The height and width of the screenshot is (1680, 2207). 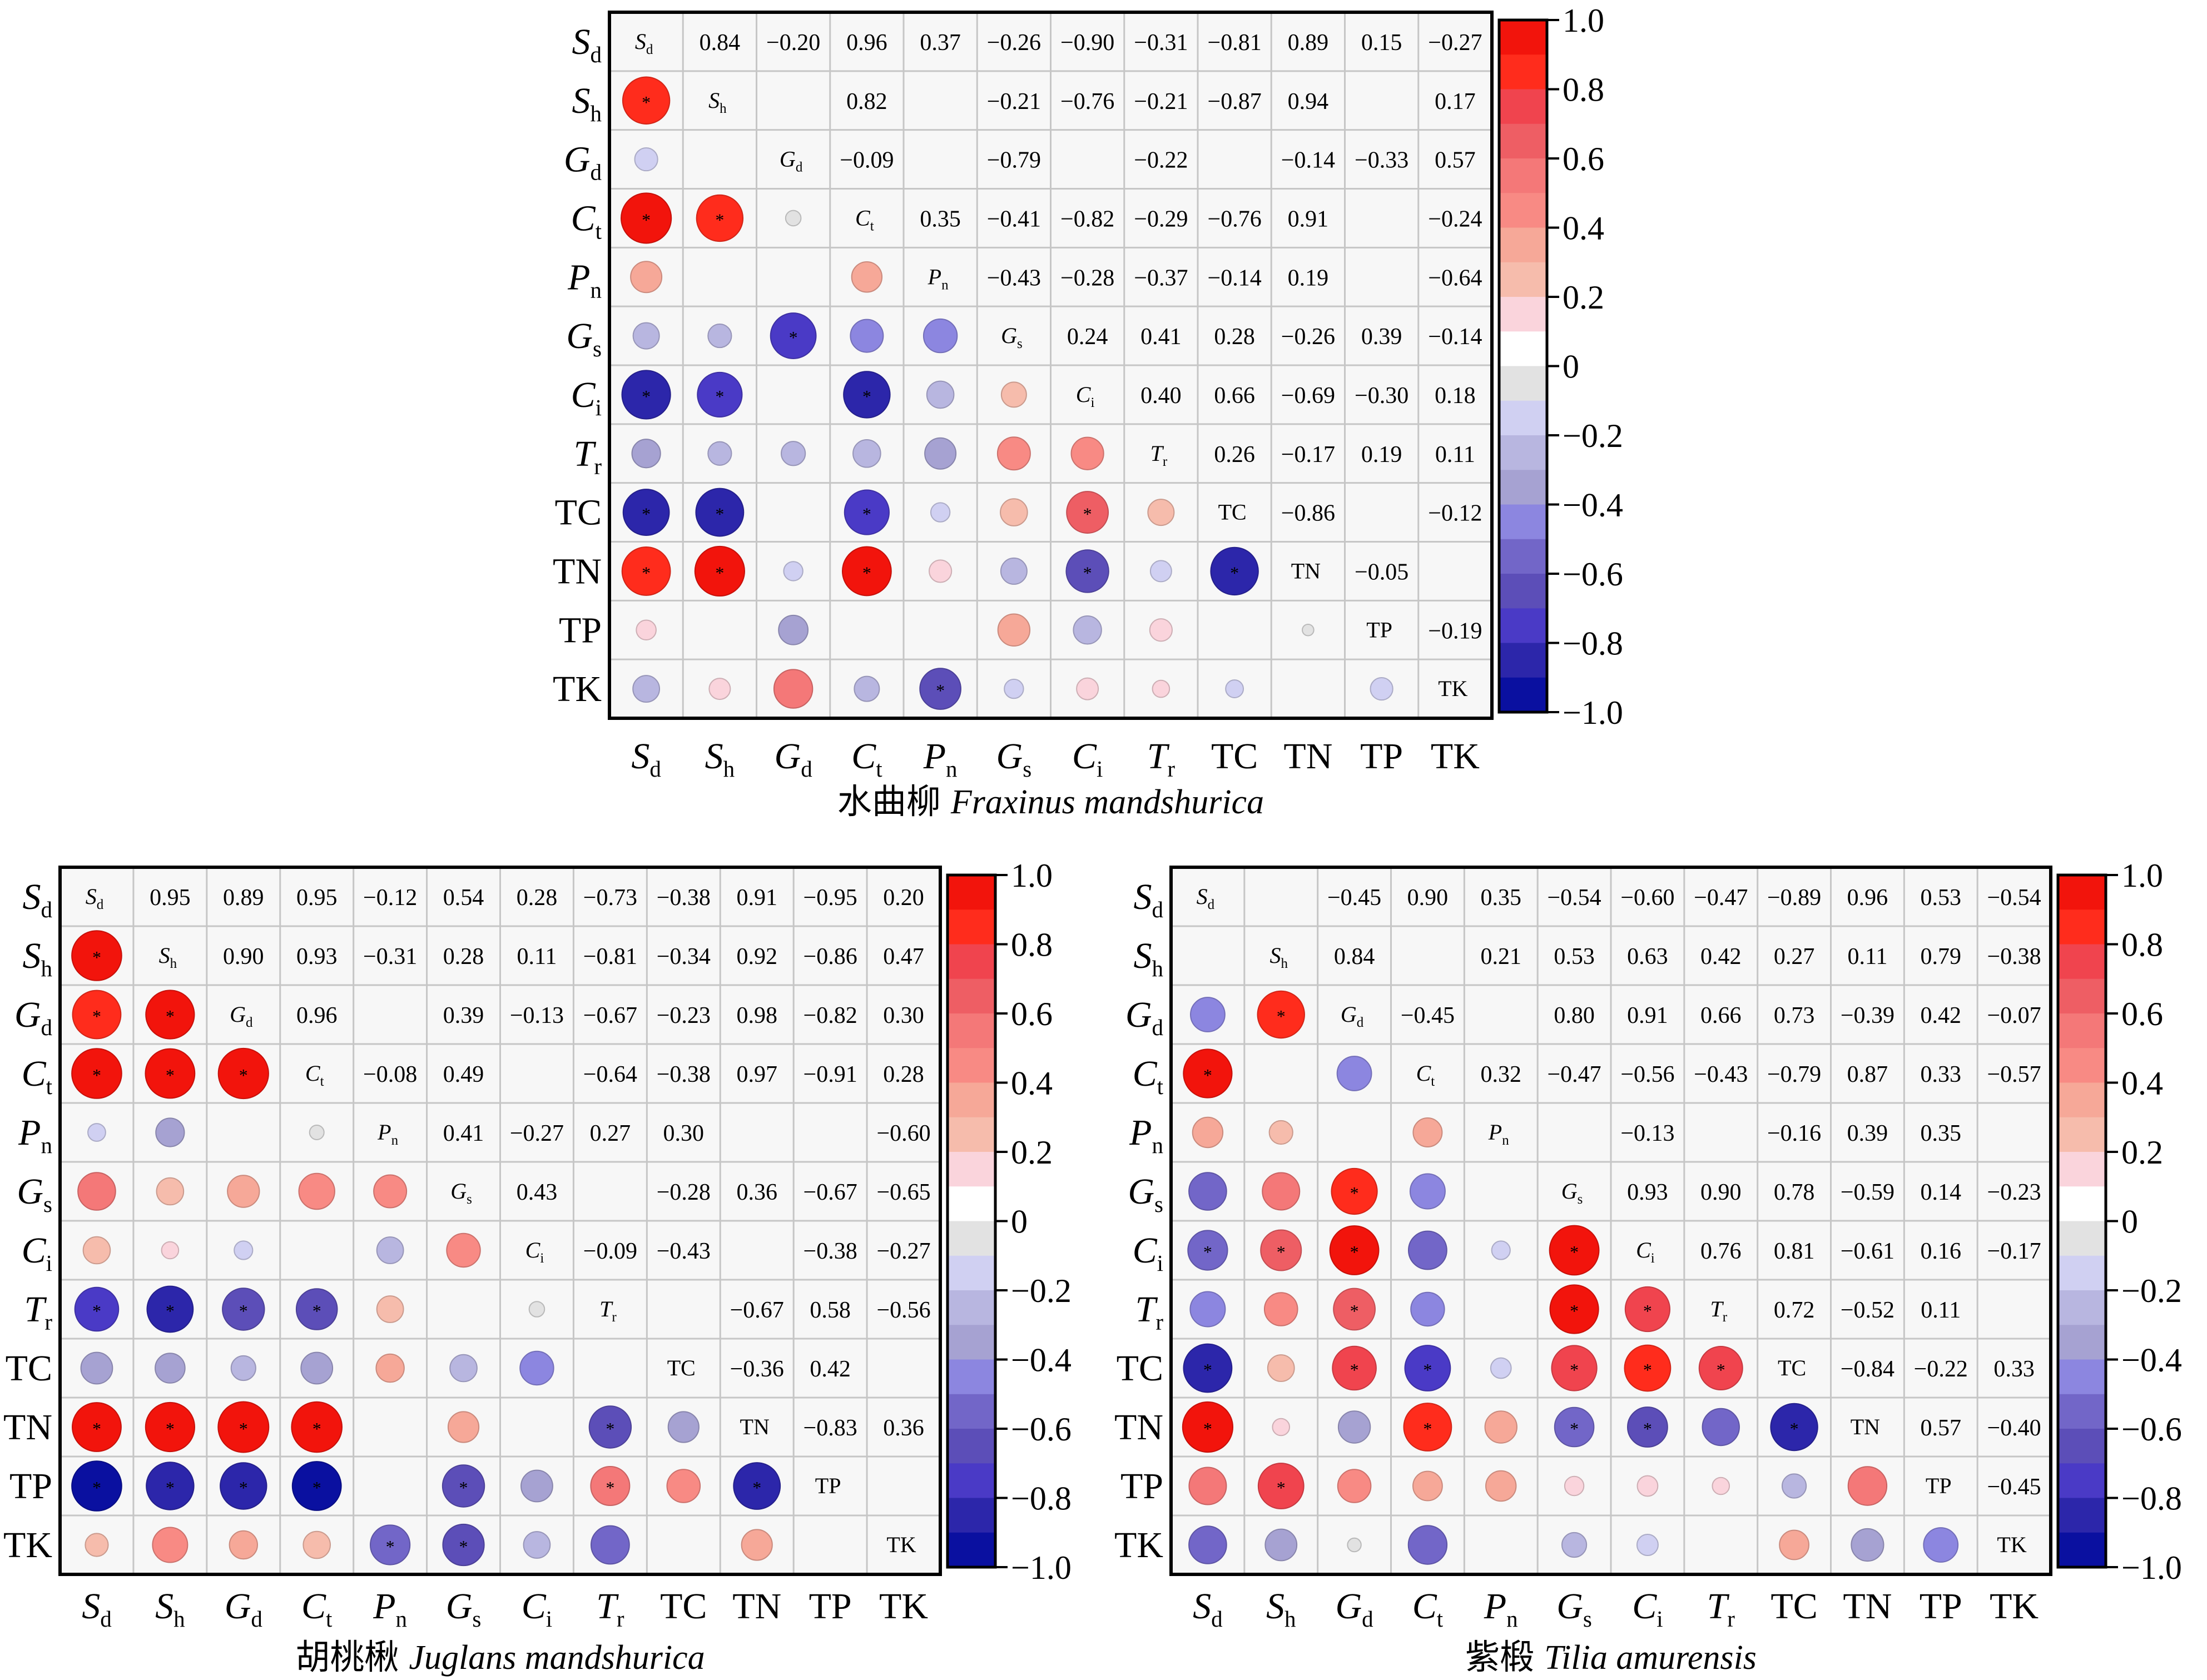 What do you see at coordinates (610, 957) in the screenshot?
I see `correlation-value-label: −0.81` at bounding box center [610, 957].